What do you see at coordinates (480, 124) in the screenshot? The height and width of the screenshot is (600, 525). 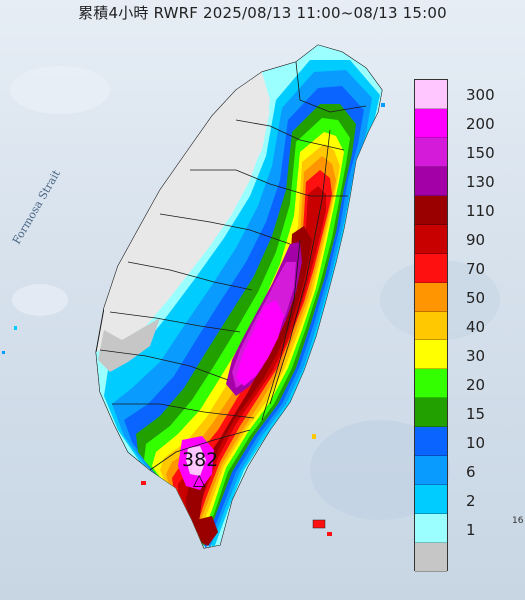 I see `legend-label: 200` at bounding box center [480, 124].